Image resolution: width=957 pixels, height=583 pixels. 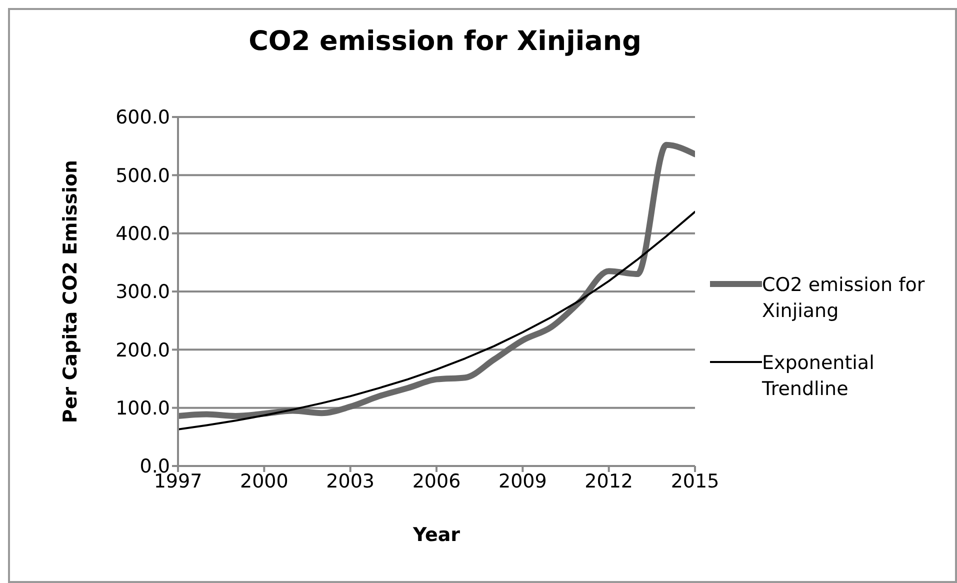 I want to click on chart-title: CO2 emission for Xinjiang, so click(x=445, y=41).